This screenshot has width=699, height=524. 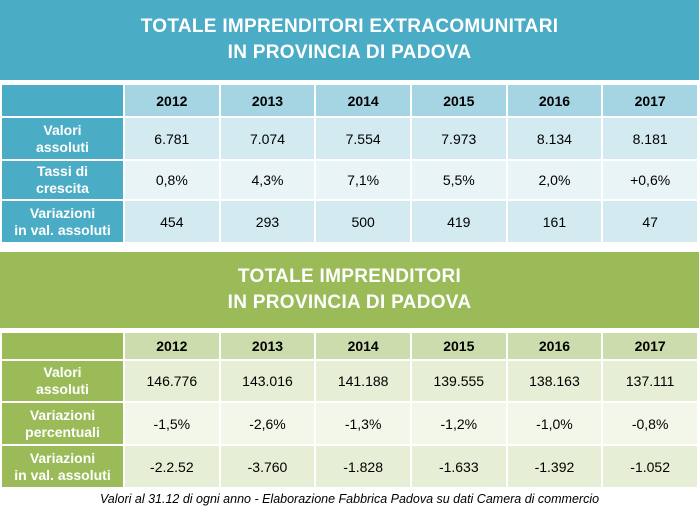 What do you see at coordinates (267, 221) in the screenshot?
I see `table-cell: 293` at bounding box center [267, 221].